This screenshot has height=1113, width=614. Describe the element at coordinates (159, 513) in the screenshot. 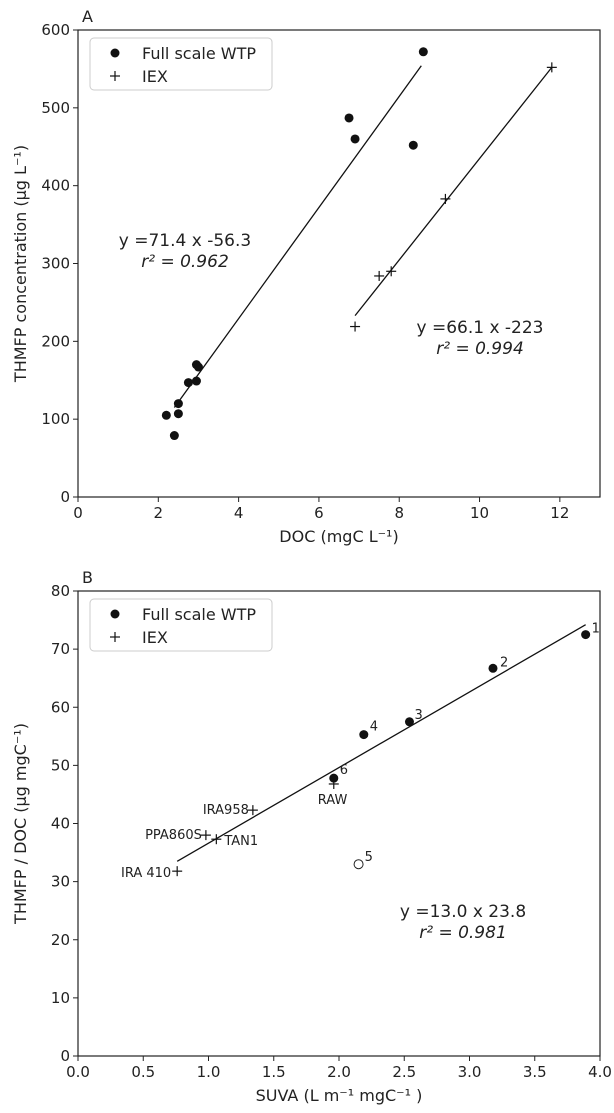

I see `x-tick-label: 2` at that location.